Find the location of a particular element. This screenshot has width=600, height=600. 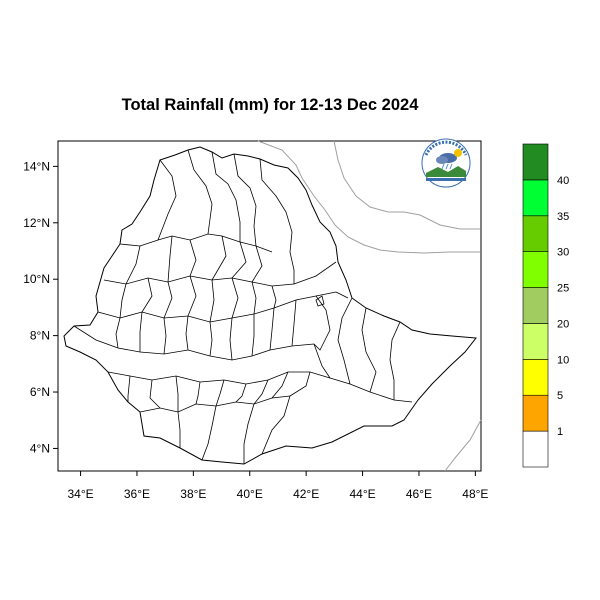

legend-label: 1 is located at coordinates (560, 432).